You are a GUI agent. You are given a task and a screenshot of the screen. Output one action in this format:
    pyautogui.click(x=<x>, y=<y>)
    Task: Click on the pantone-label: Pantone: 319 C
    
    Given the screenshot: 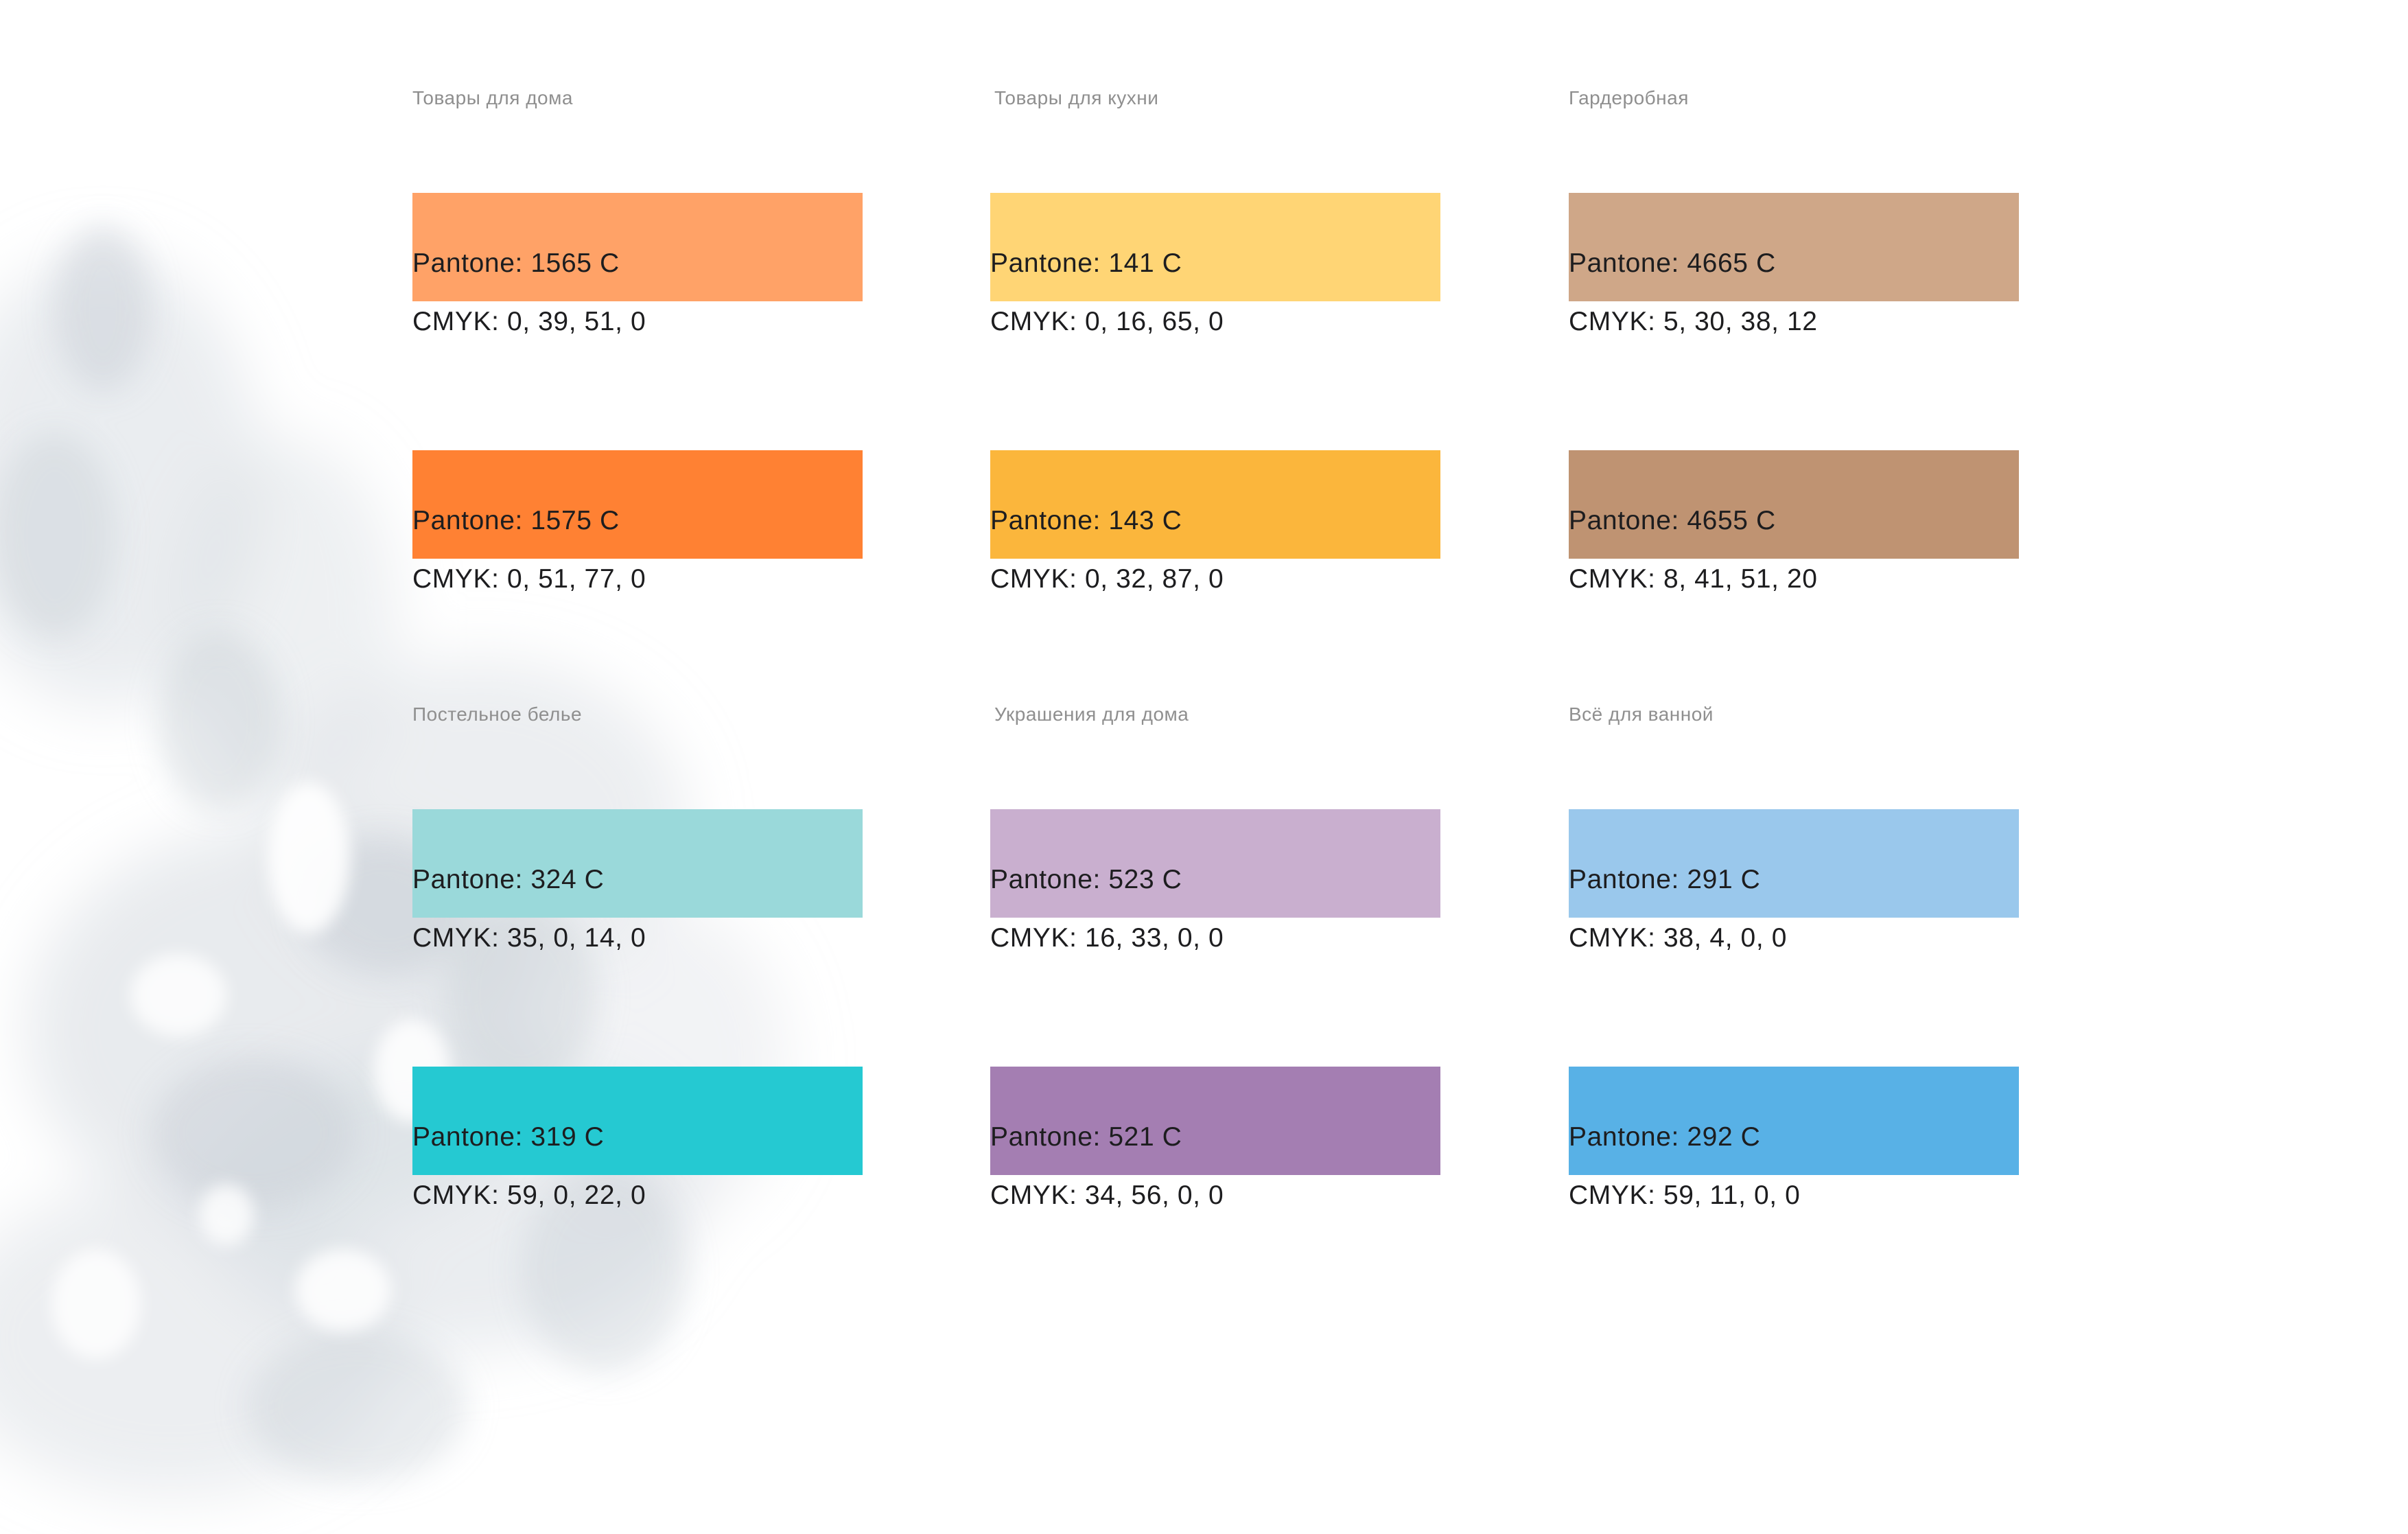 What is the action you would take?
    pyautogui.click(x=509, y=1137)
    